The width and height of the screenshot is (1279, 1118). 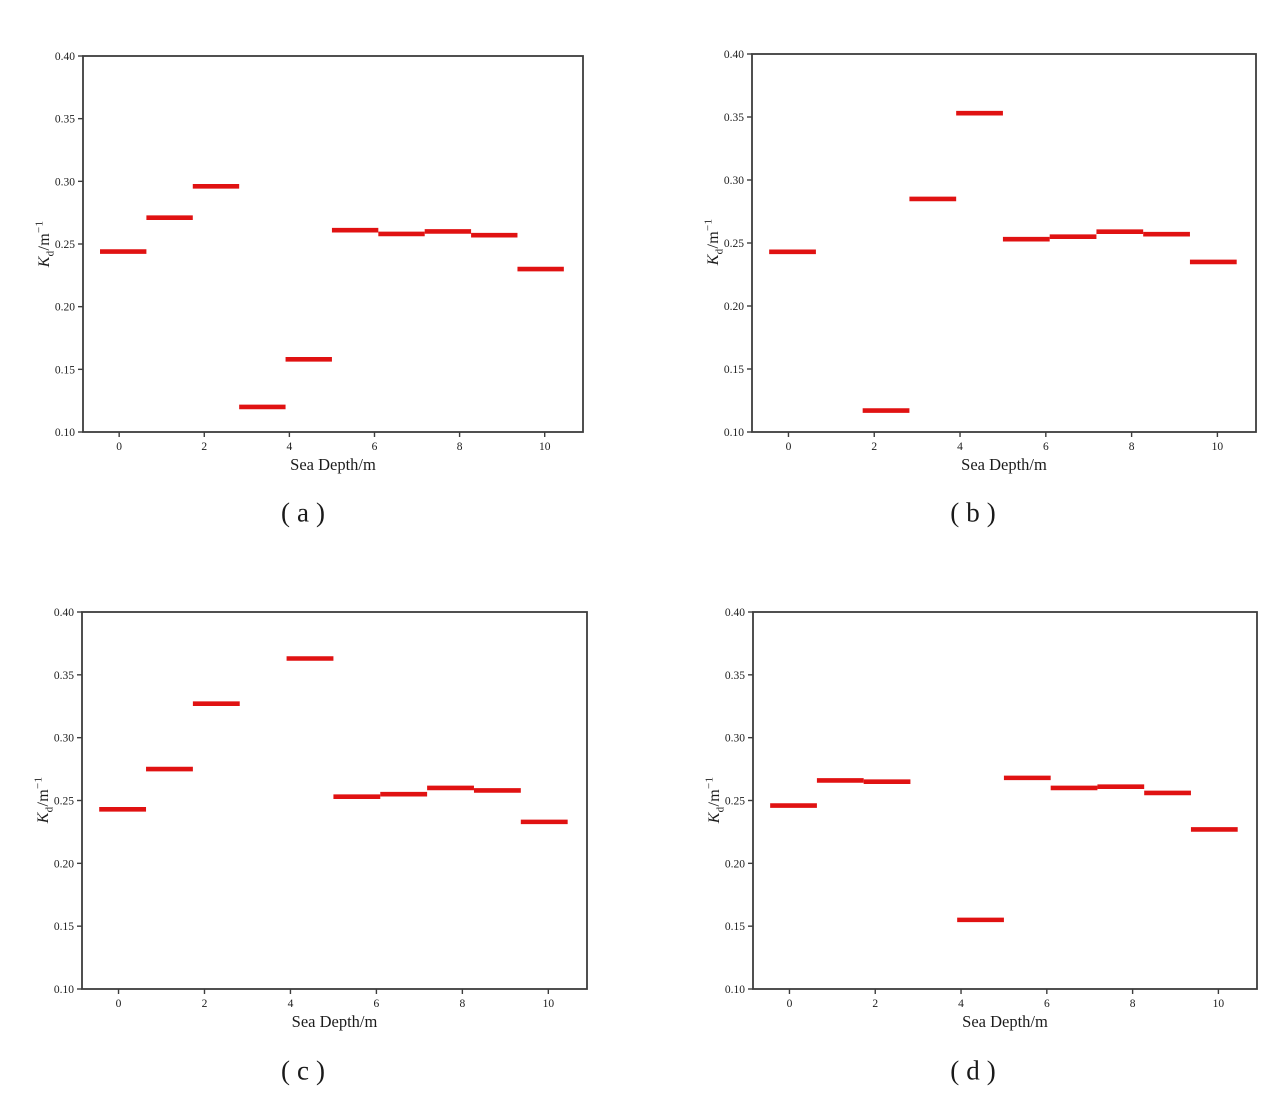 What do you see at coordinates (306, 1070) in the screenshot?
I see `subplot-caption-c: (c)` at bounding box center [306, 1070].